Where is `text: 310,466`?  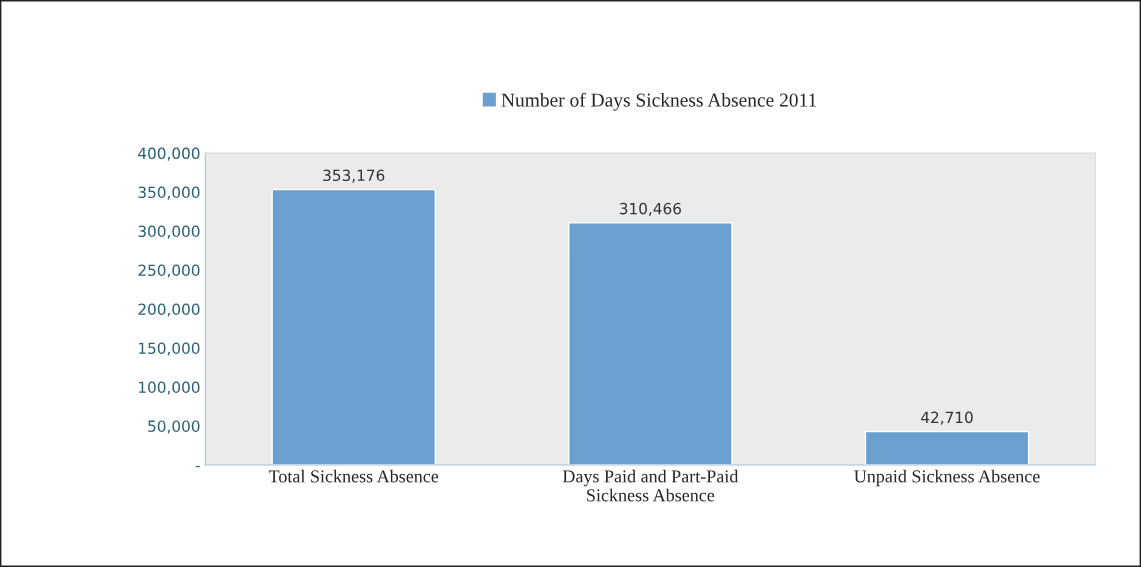
text: 310,466 is located at coordinates (650, 209).